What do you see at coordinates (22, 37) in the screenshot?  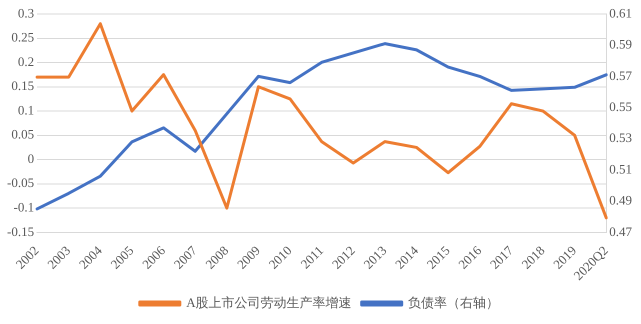 I see `y-tick-label: 0.25` at bounding box center [22, 37].